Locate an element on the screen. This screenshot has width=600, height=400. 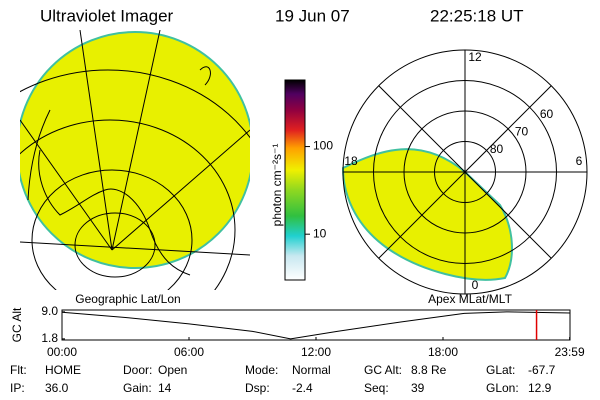
x-tick-label: 00:00 is located at coordinates (62, 352).